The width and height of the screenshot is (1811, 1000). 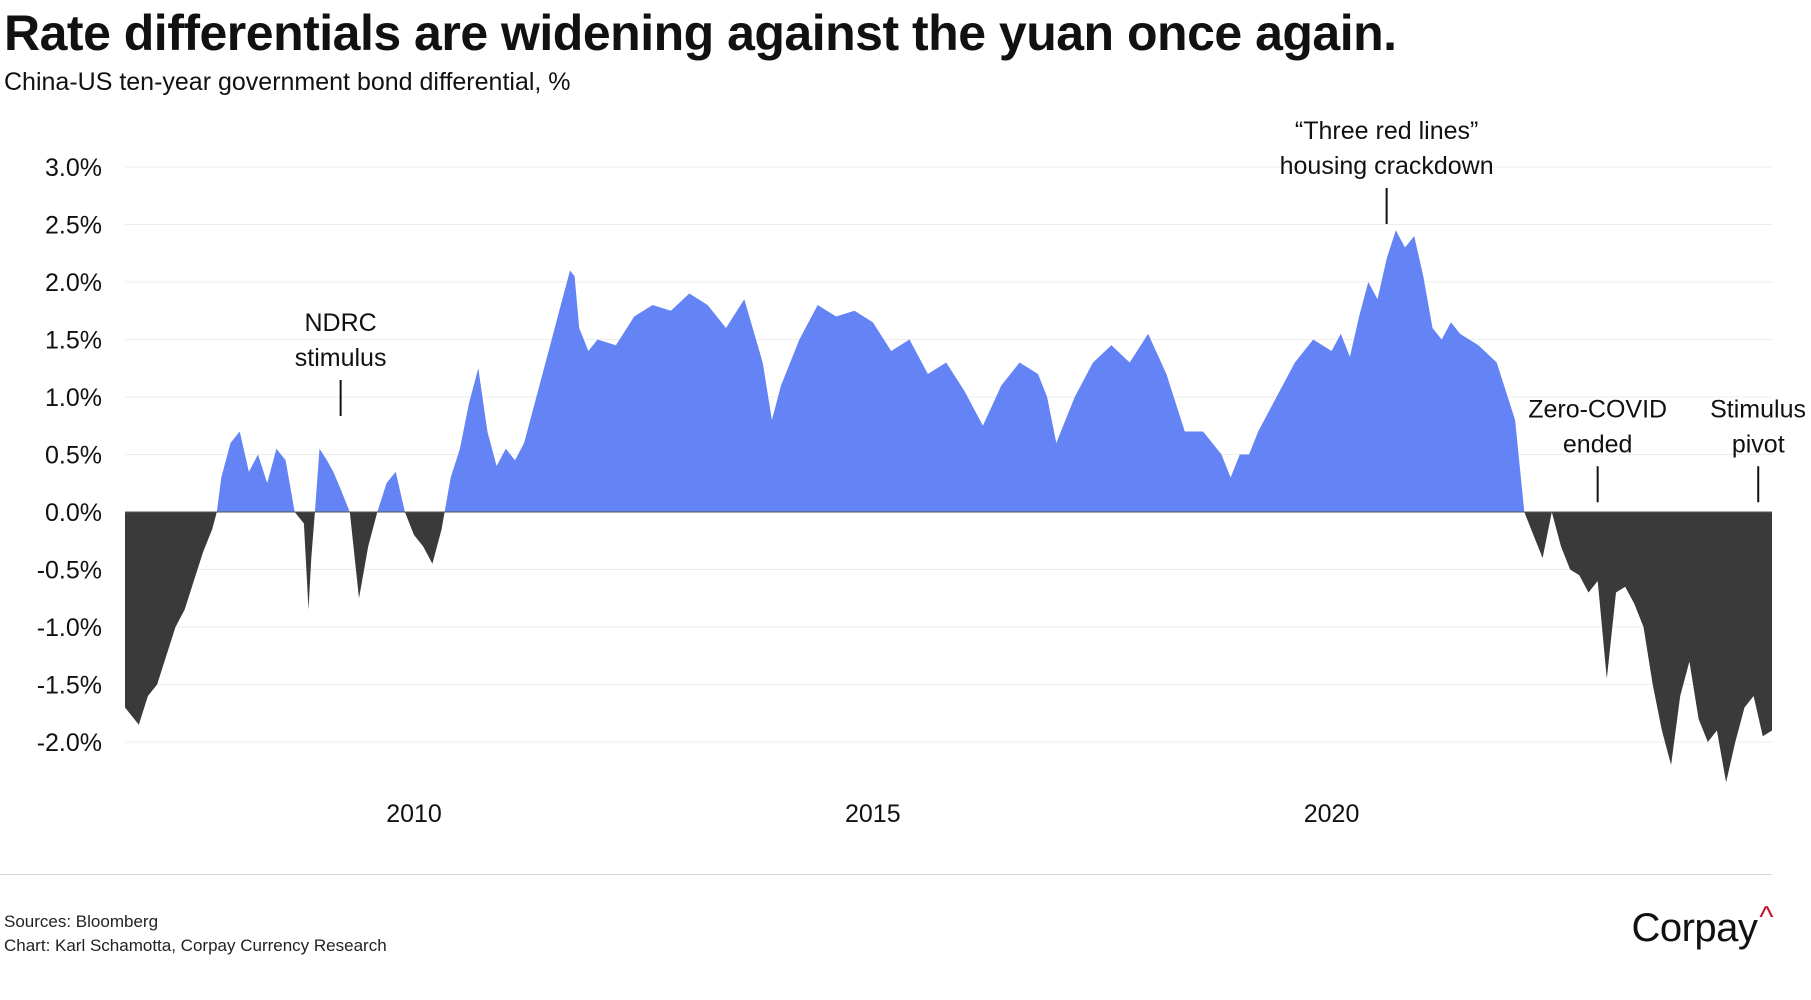 I want to click on y-tick-label: -1.5%, so click(x=69, y=686).